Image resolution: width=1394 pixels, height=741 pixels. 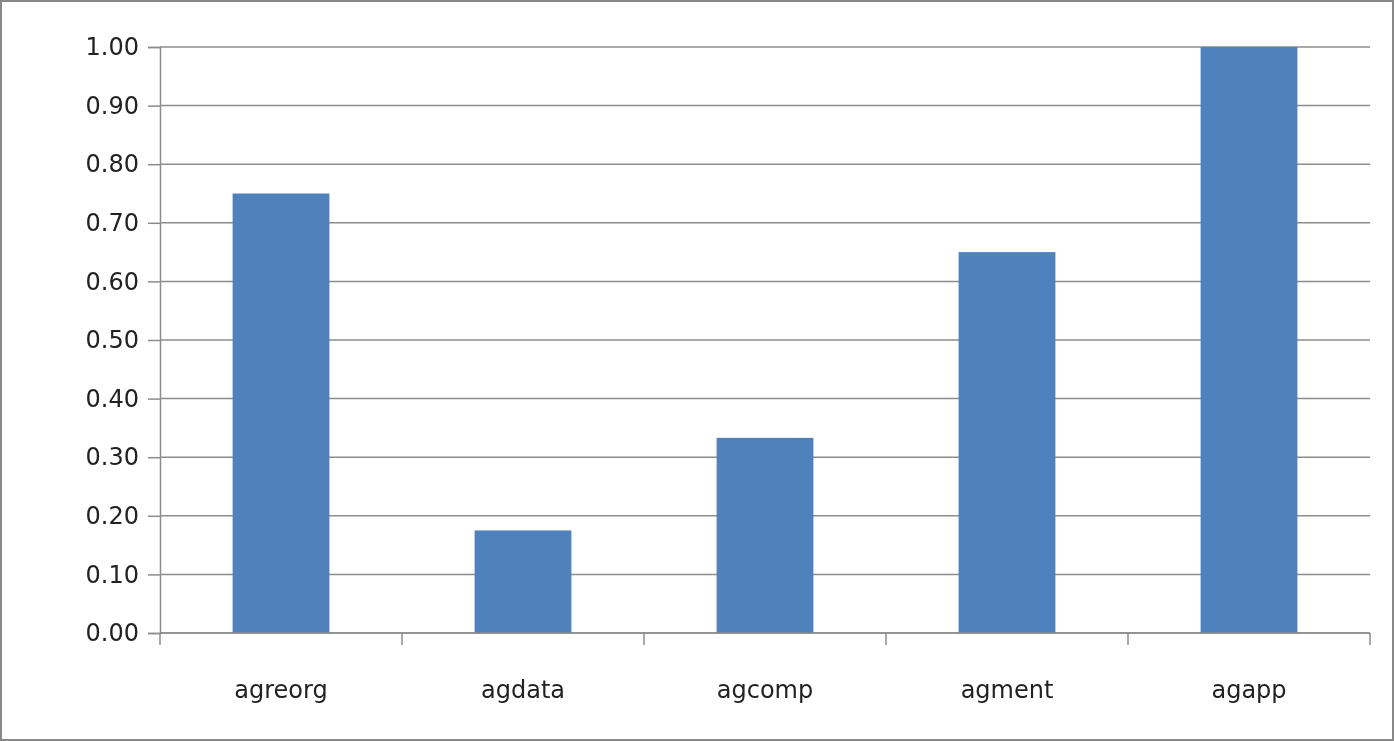 What do you see at coordinates (112, 398) in the screenshot?
I see `y-tick-label: 0.40` at bounding box center [112, 398].